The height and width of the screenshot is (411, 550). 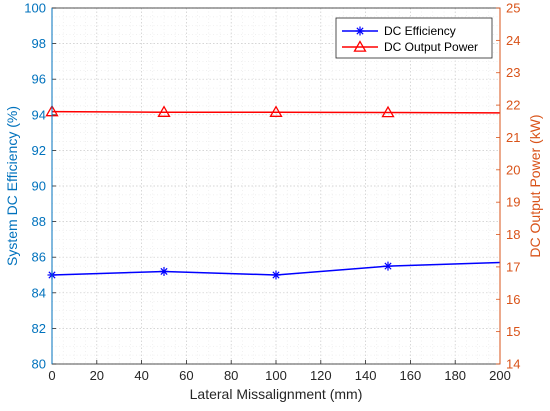 I want to click on y-left-tick-label: 92, so click(x=39, y=150).